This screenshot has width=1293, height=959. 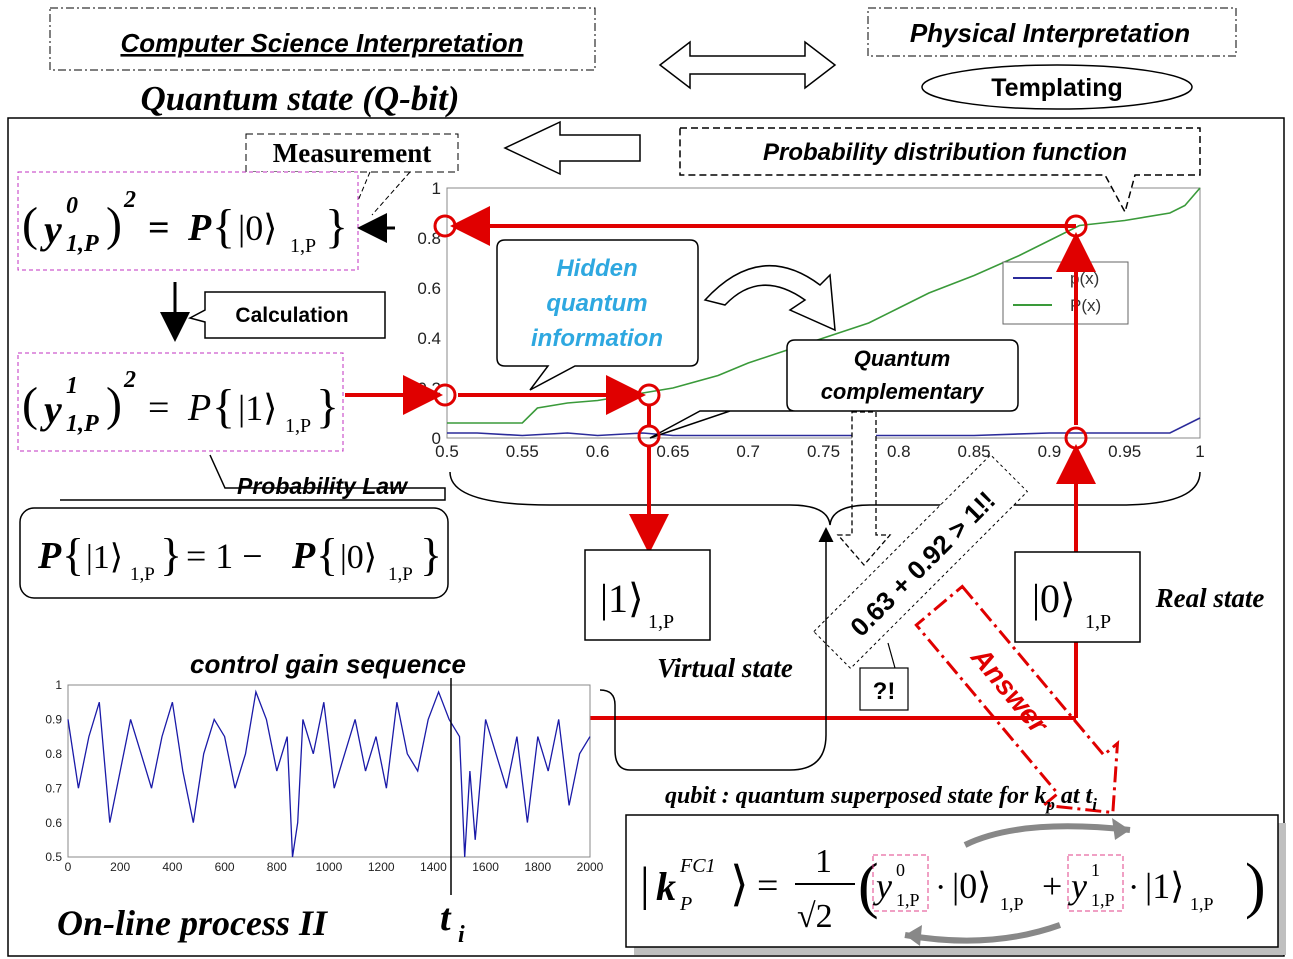 What do you see at coordinates (51, 229) in the screenshot?
I see `y0-symbol: y` at bounding box center [51, 229].